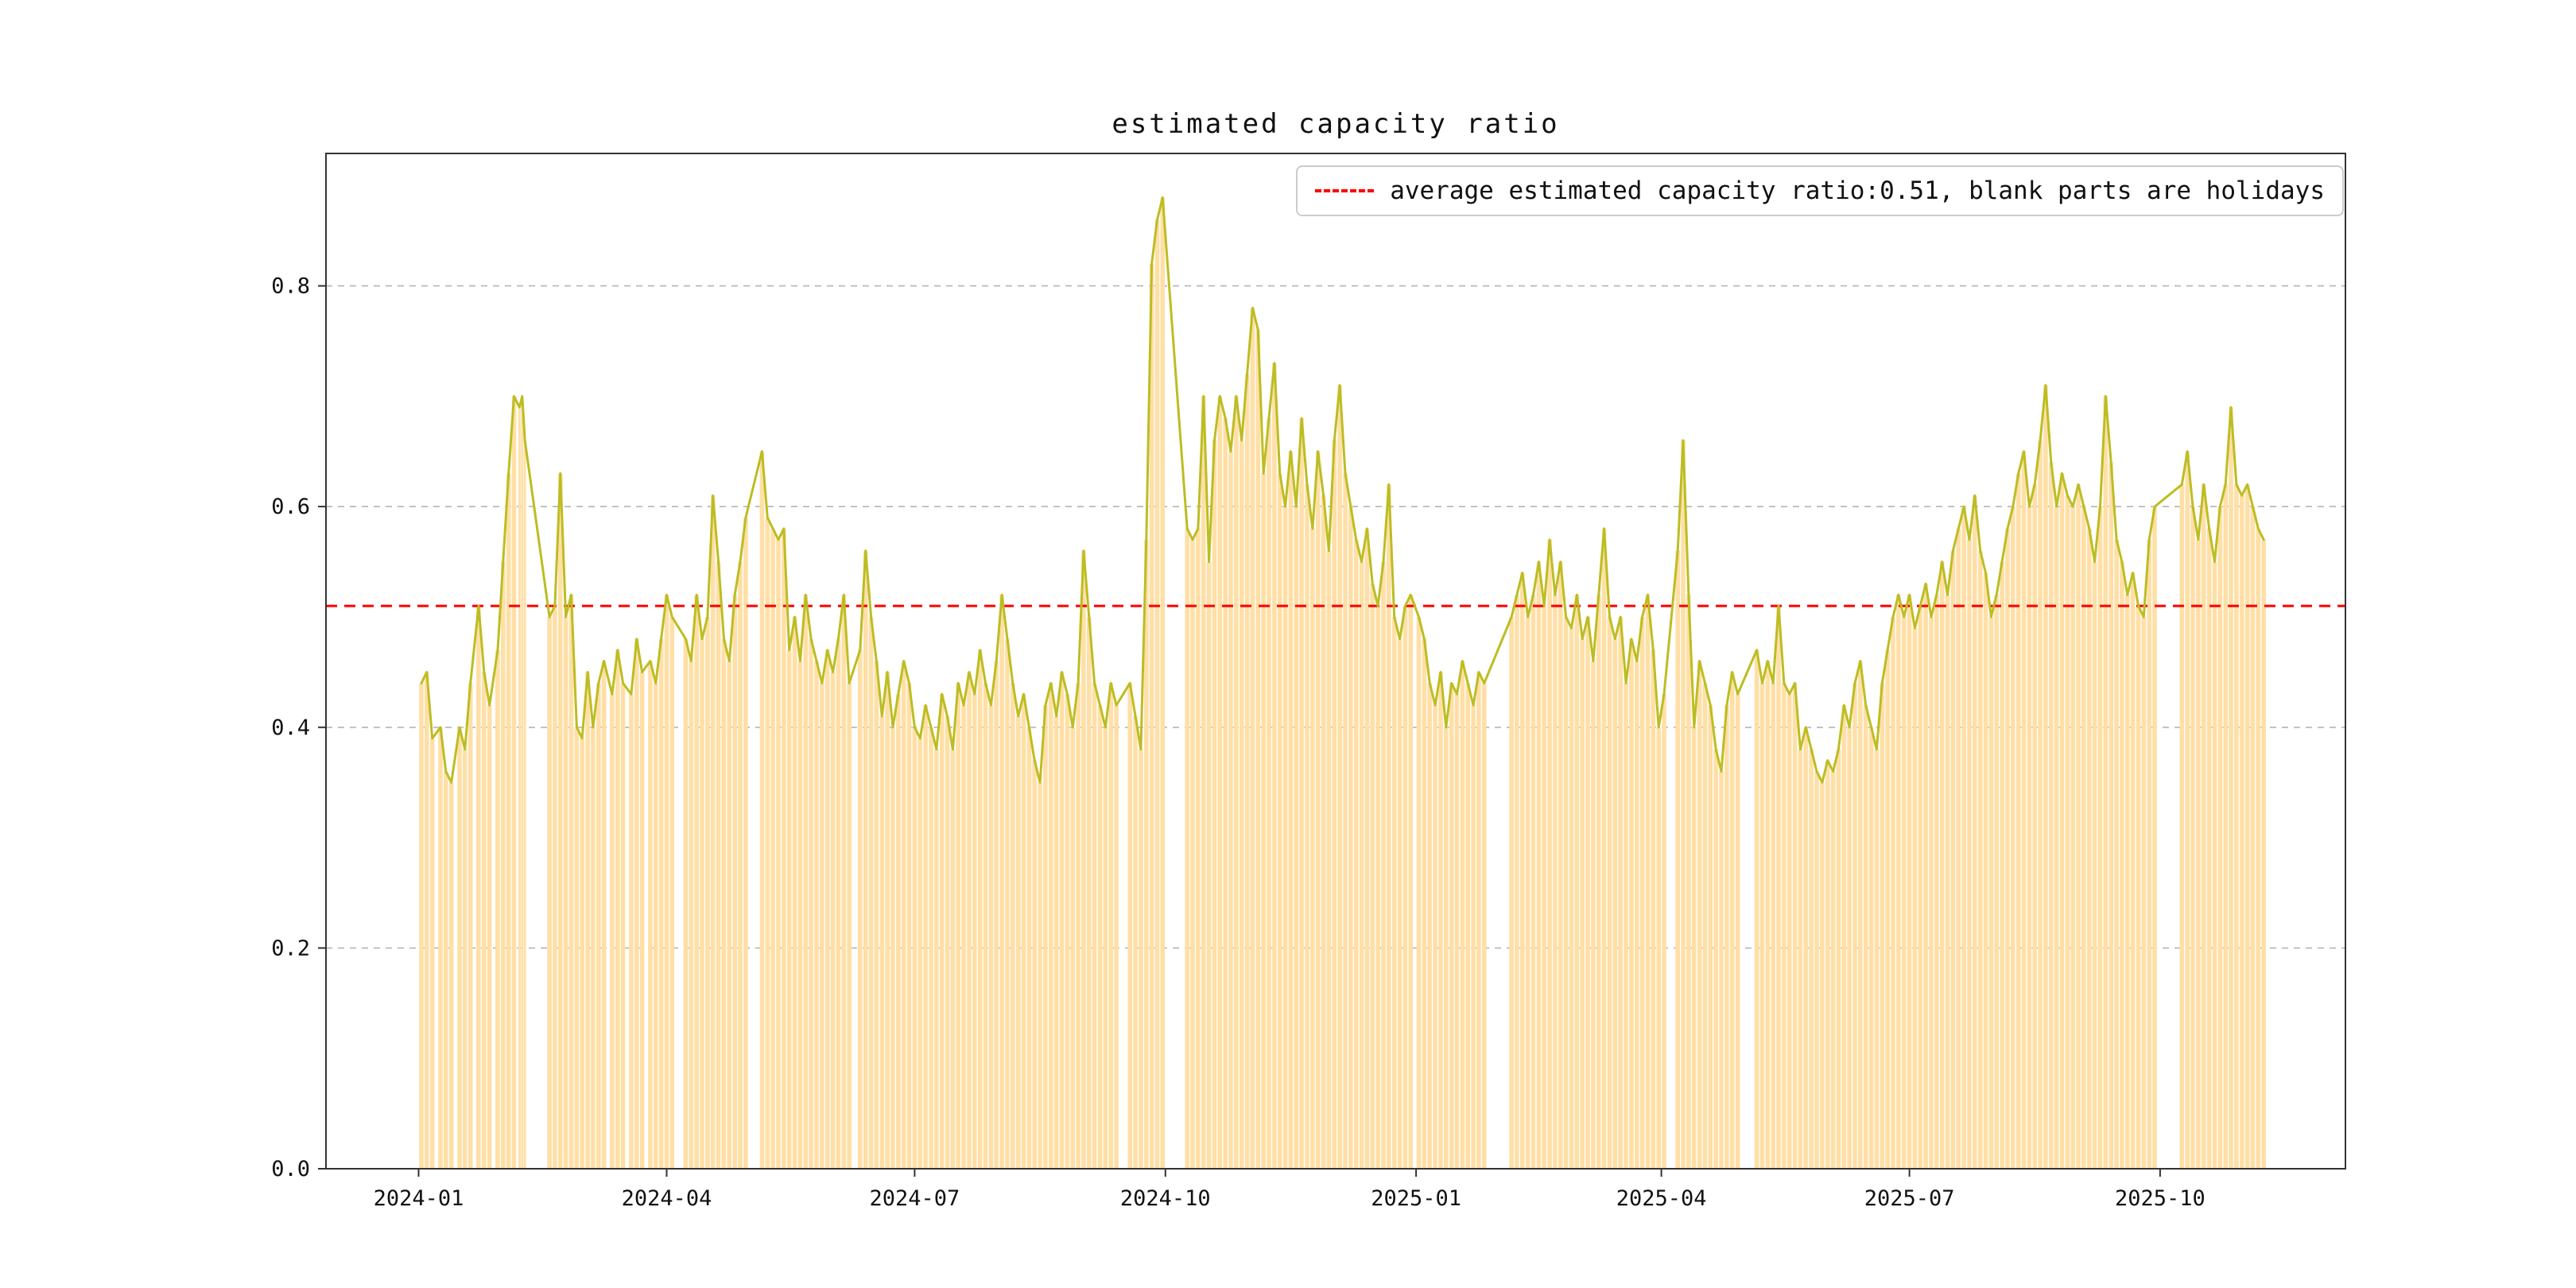  Describe the element at coordinates (1910, 1199) in the screenshot. I see `svg-text: 2025-07` at that location.